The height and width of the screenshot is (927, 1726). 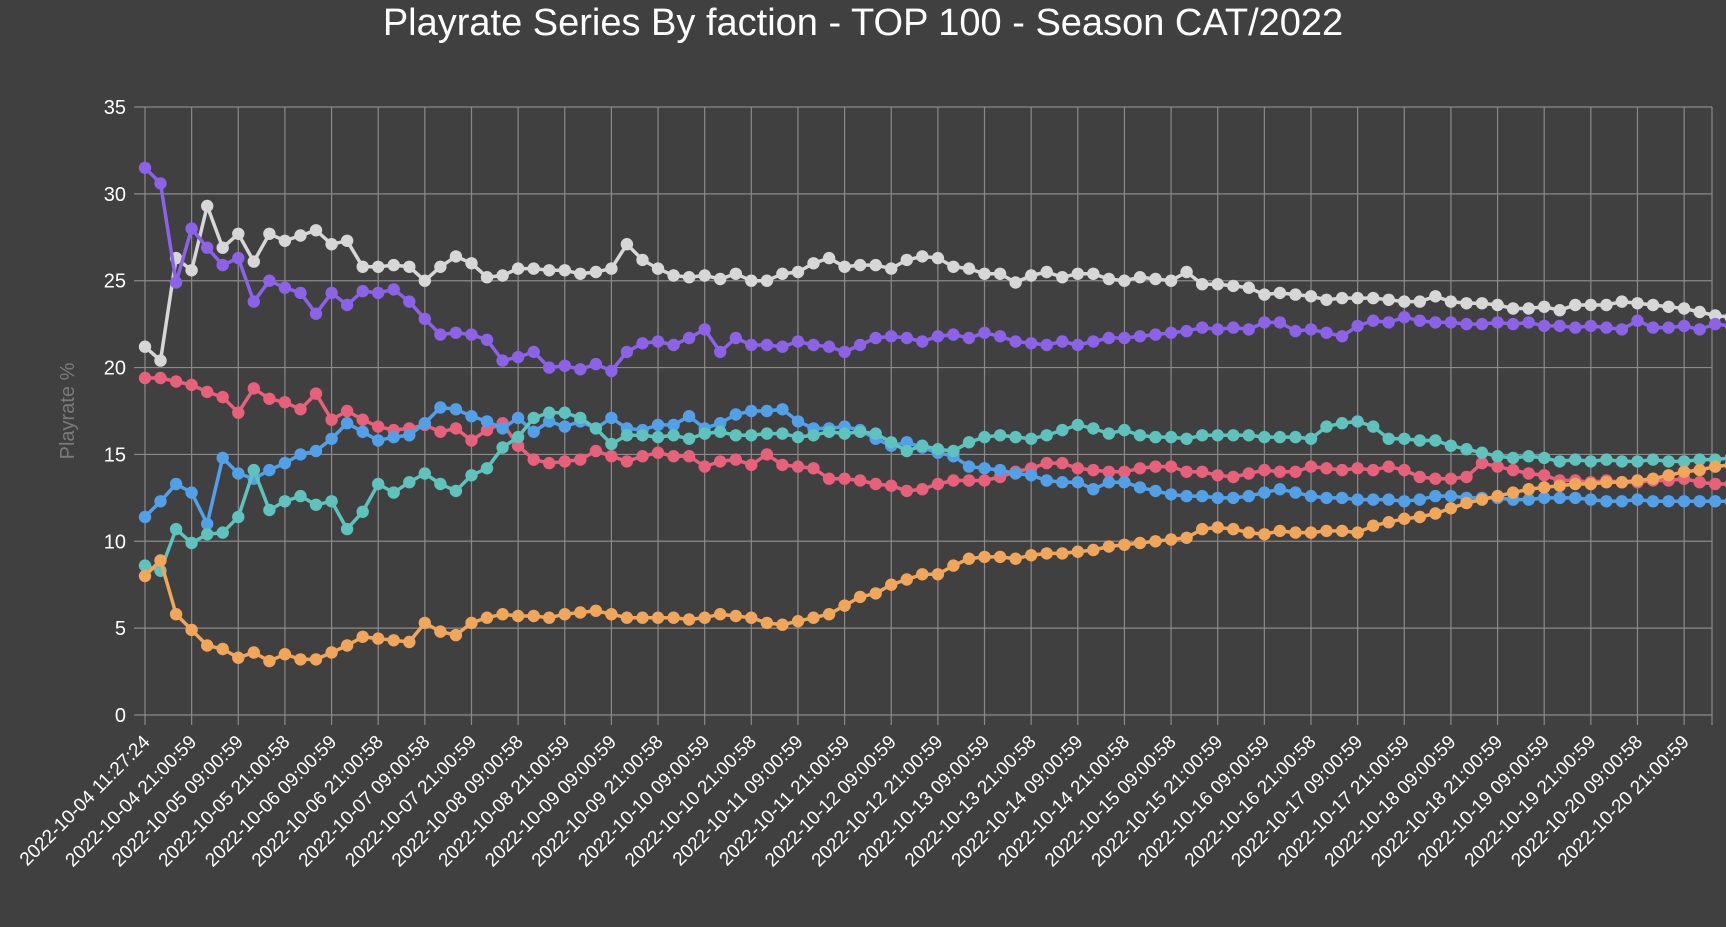 What do you see at coordinates (115, 369) in the screenshot?
I see `y-tick-label: 20` at bounding box center [115, 369].